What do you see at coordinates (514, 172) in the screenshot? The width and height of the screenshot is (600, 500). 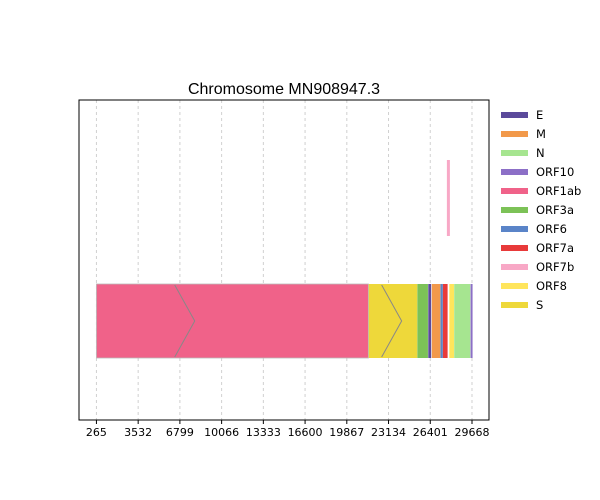 I see `legend-swatch-orf10` at bounding box center [514, 172].